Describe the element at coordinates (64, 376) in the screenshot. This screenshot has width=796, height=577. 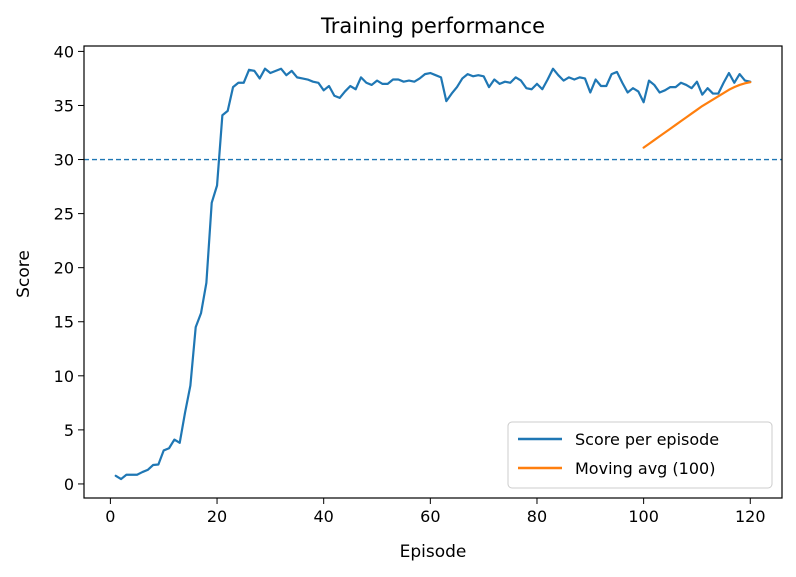
I see `y-tick-label: 10` at that location.